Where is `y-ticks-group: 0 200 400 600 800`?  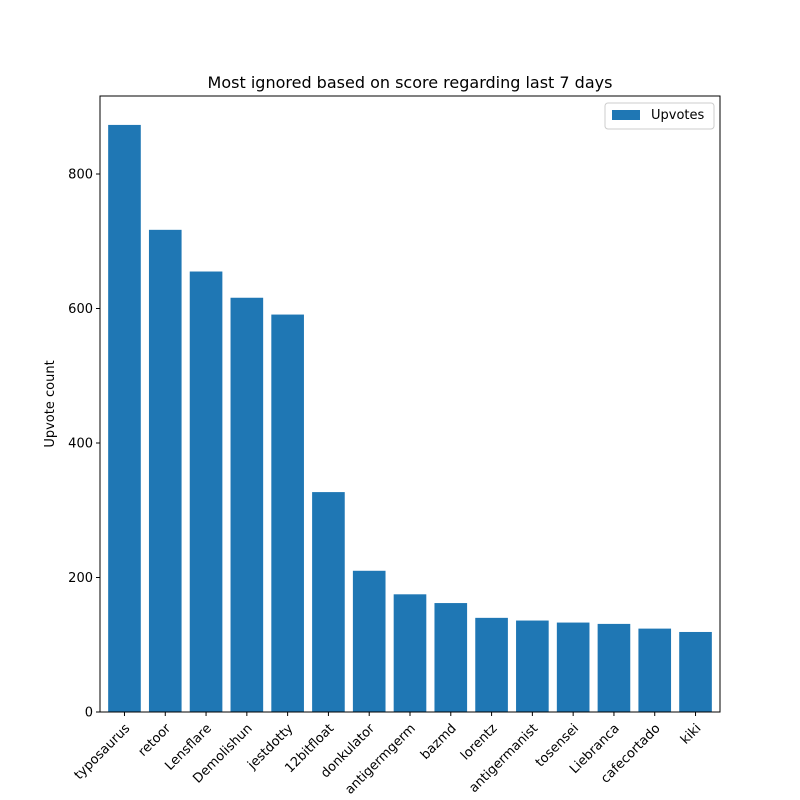
y-ticks-group: 0 200 400 600 800 is located at coordinates (84, 444).